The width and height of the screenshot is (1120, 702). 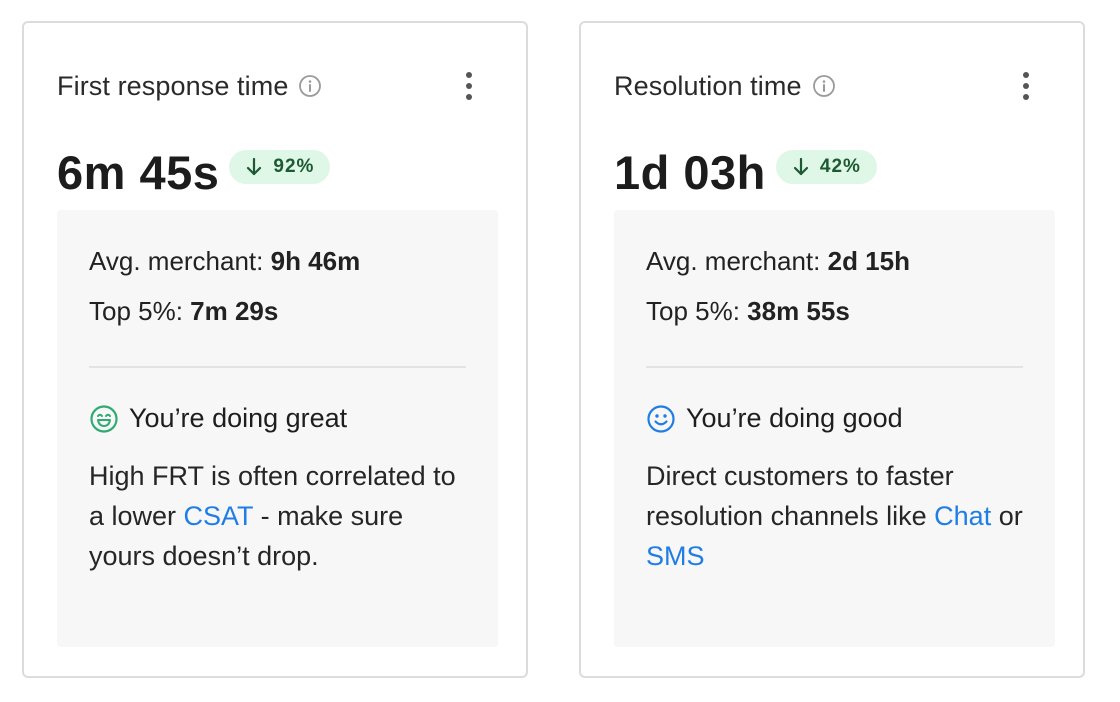 I want to click on change-badge: 92%, so click(x=280, y=167).